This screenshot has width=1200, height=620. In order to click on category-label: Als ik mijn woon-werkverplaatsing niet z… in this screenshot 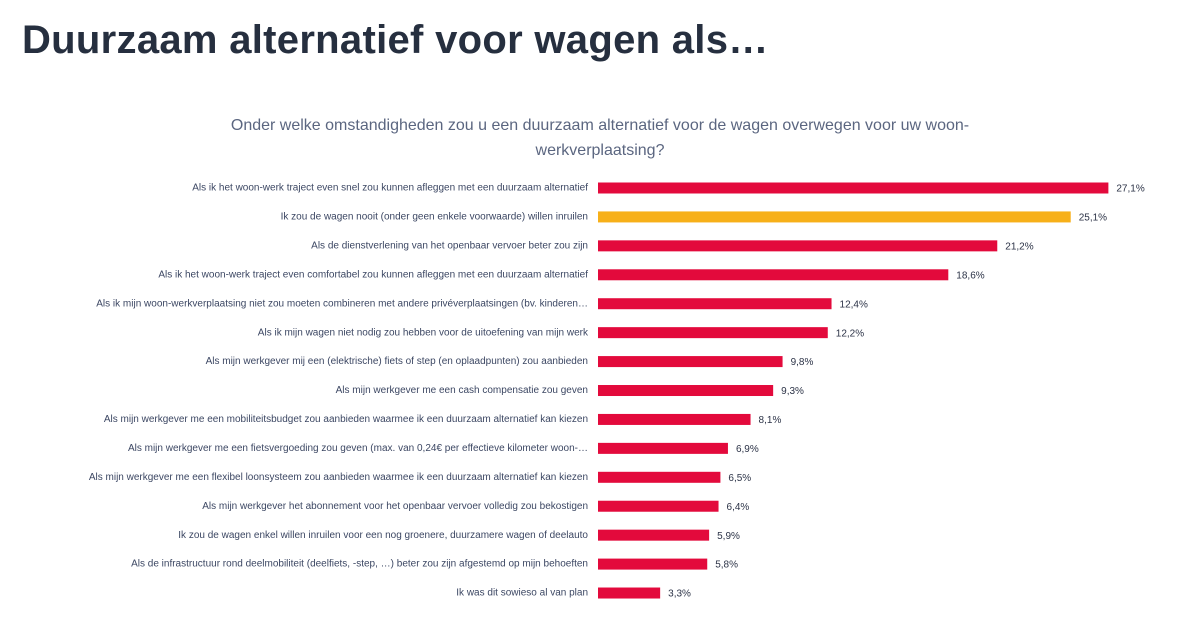, I will do `click(342, 303)`.